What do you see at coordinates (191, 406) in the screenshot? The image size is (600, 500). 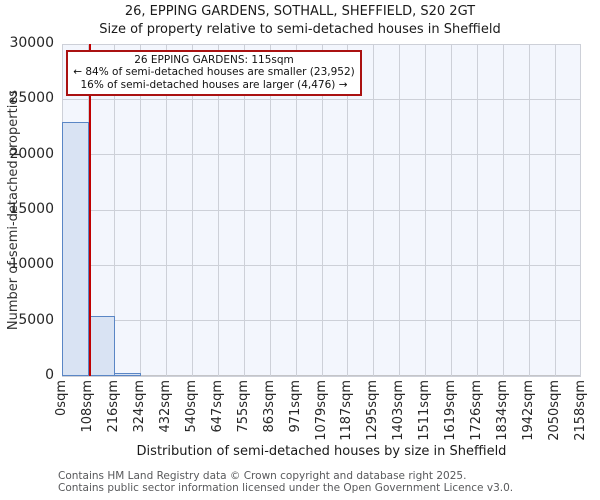 I see `x-tick-label: 540sqm` at bounding box center [191, 406].